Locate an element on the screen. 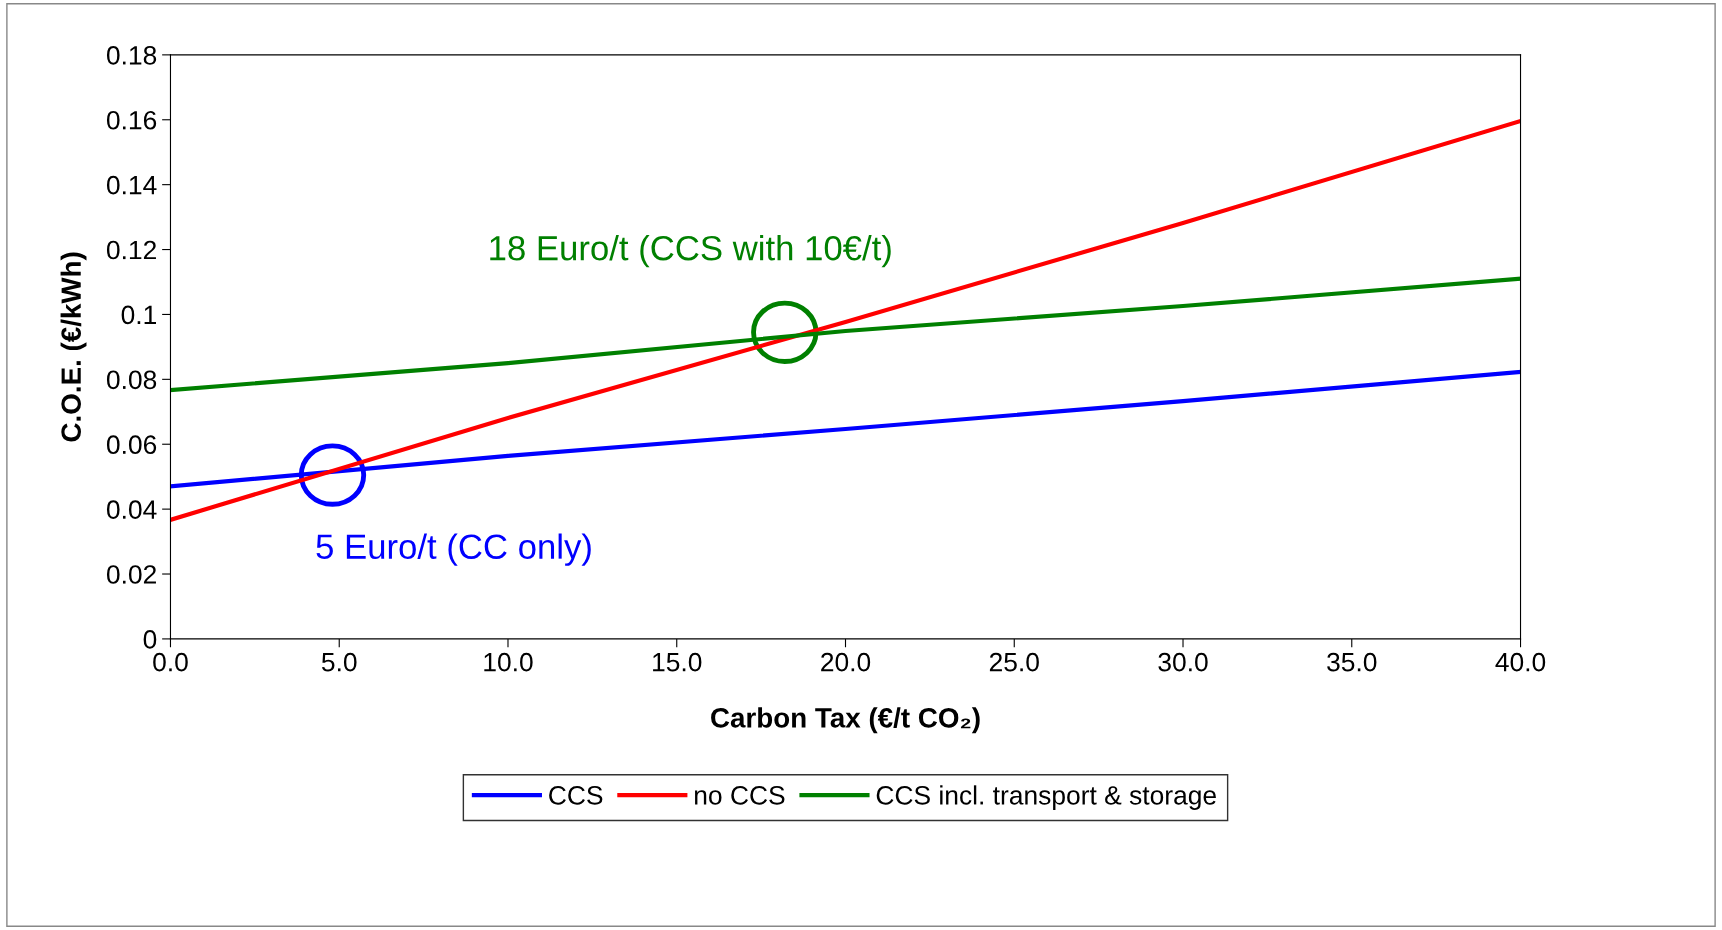  x-tick-label: 10.0 is located at coordinates (508, 662).